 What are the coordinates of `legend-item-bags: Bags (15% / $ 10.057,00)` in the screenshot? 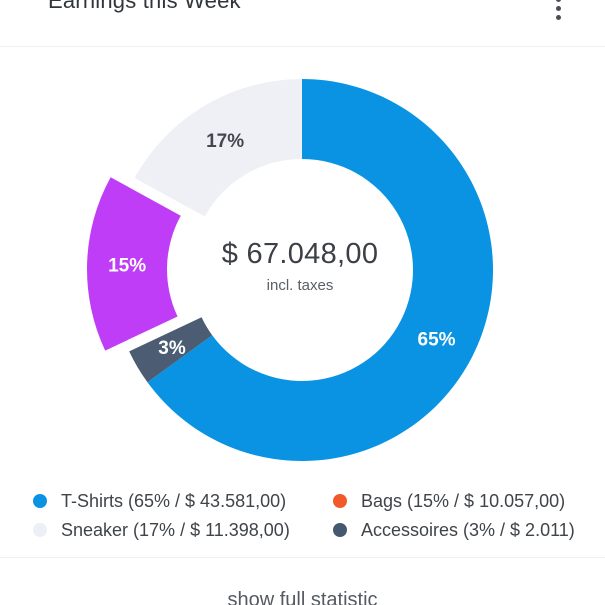 It's located at (449, 501).